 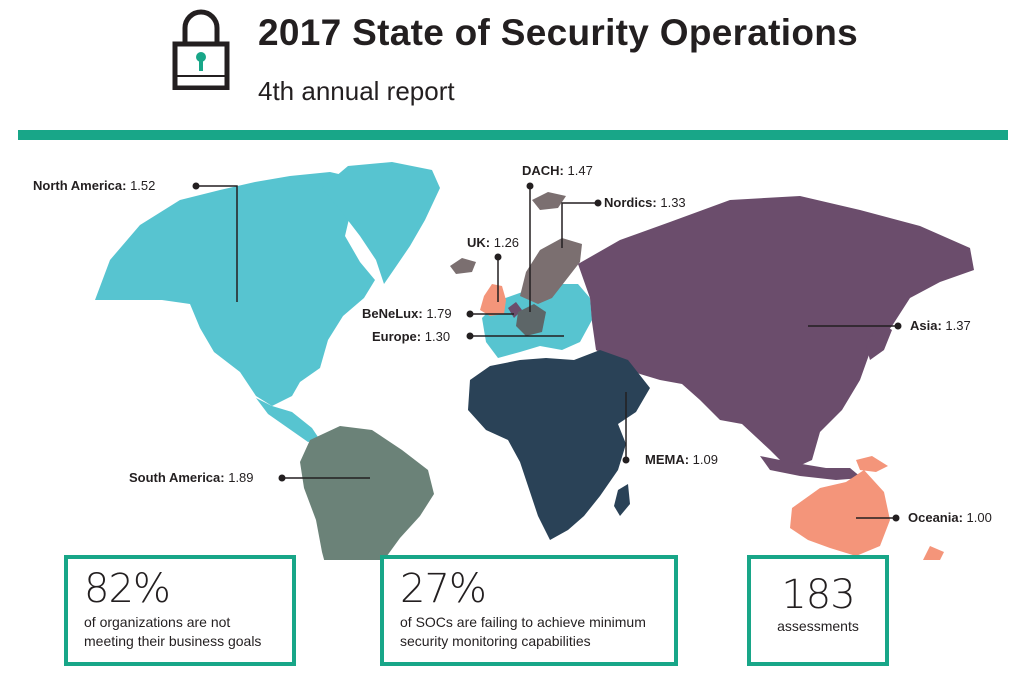 What do you see at coordinates (201, 49) in the screenshot?
I see `padlock-icon` at bounding box center [201, 49].